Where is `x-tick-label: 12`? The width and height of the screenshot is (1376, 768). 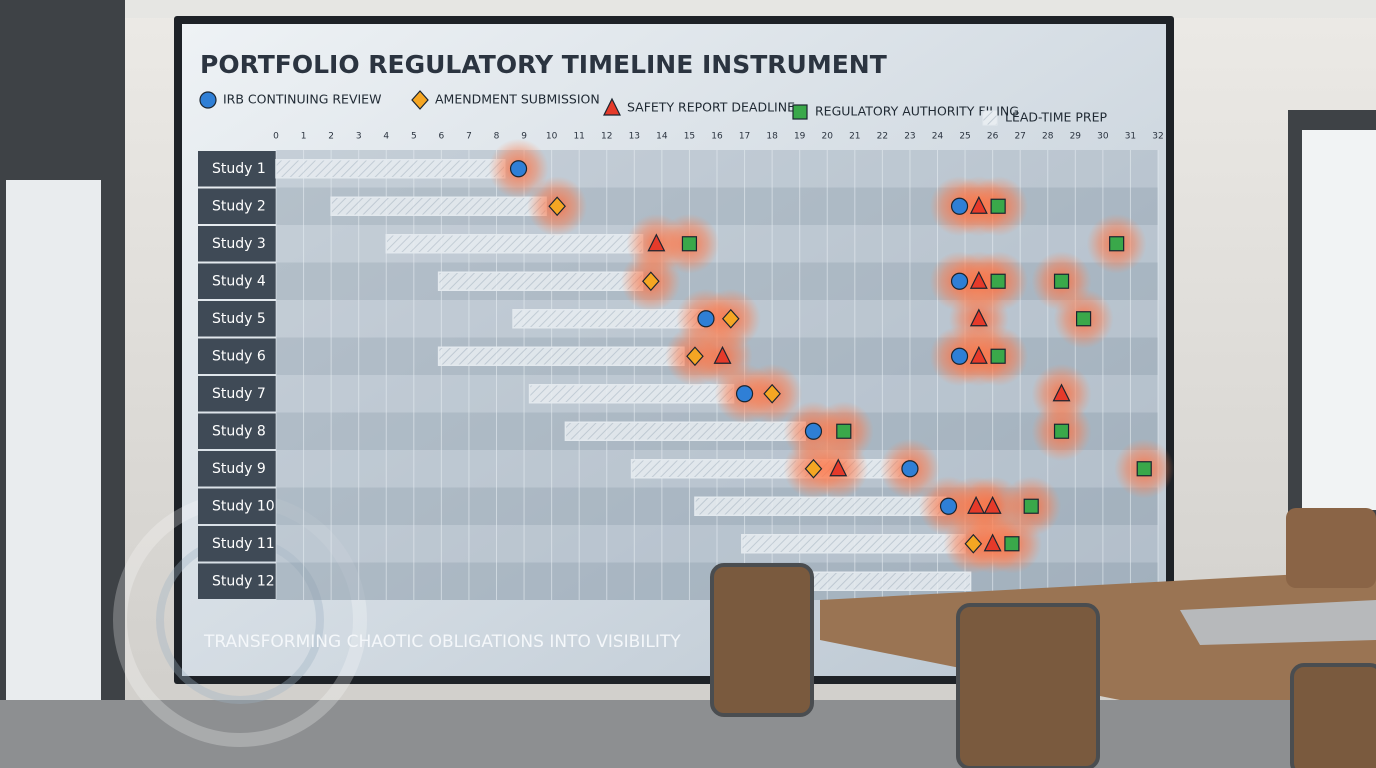 x-tick-label: 12 is located at coordinates (606, 137).